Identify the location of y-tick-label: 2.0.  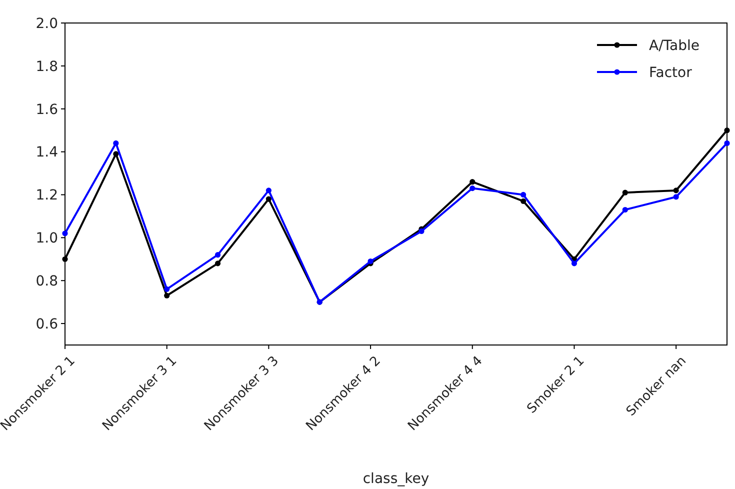
(47, 24).